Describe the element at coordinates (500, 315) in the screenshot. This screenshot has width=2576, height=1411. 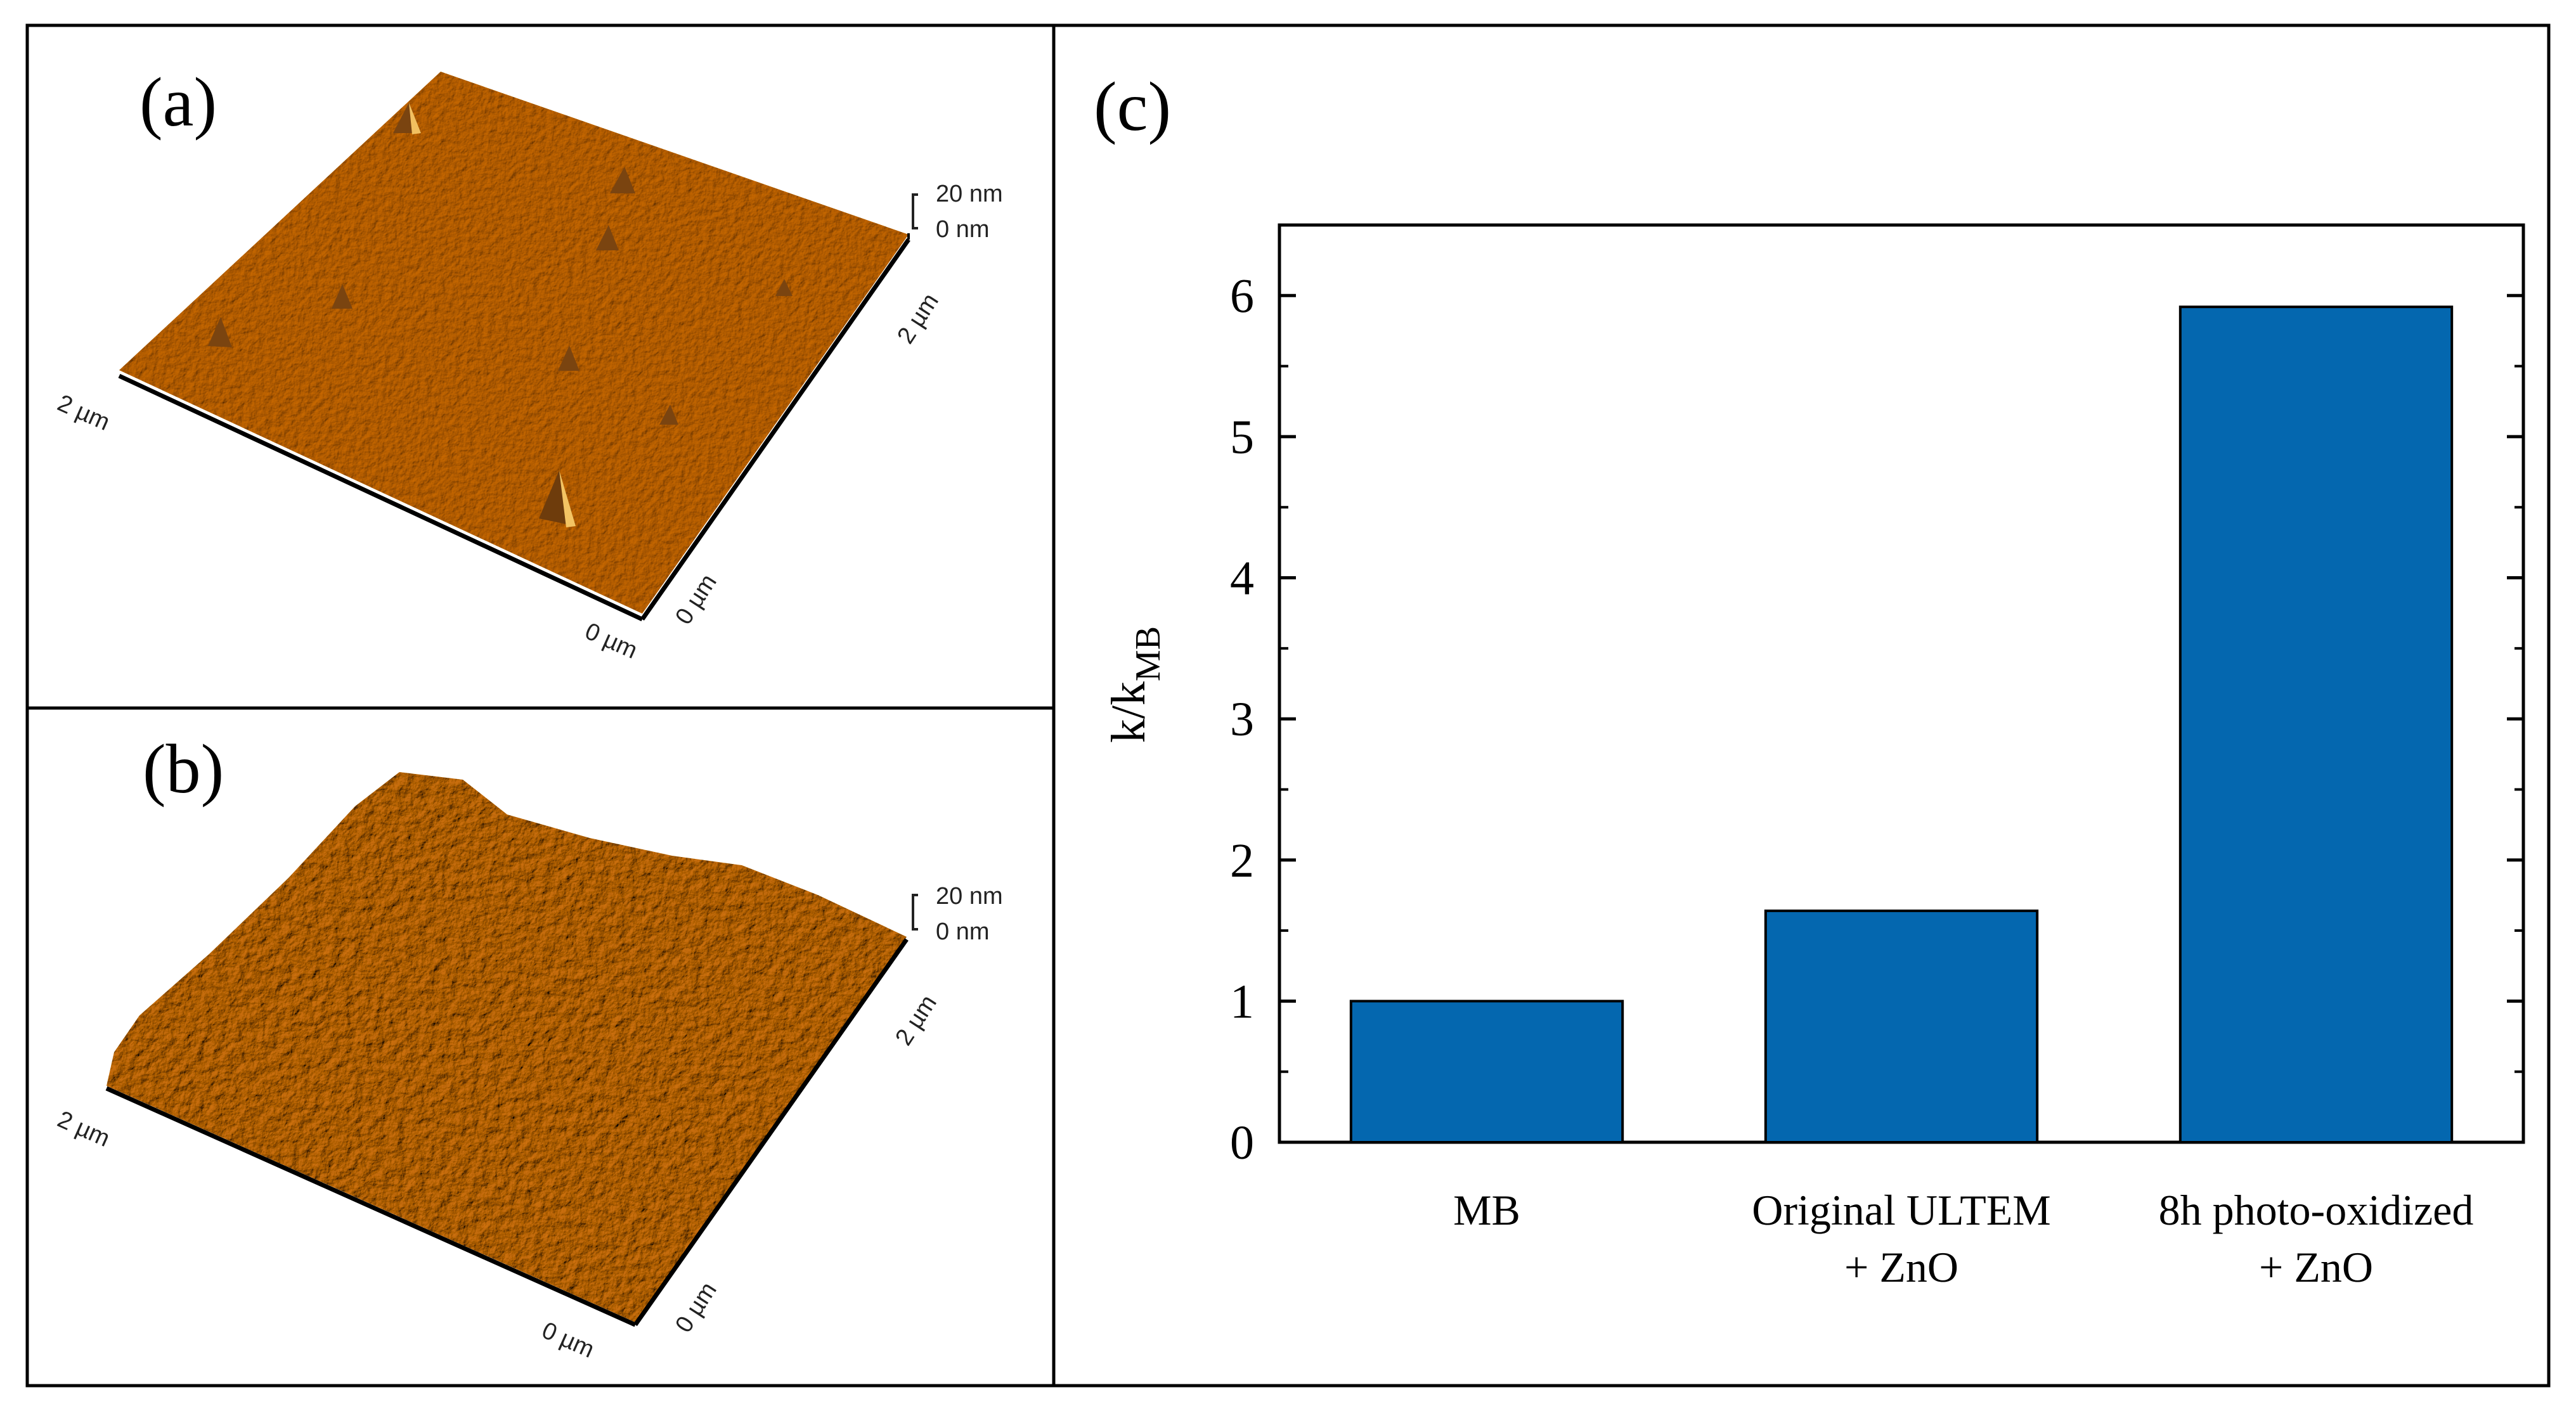
I see `afm-peaks-a` at that location.